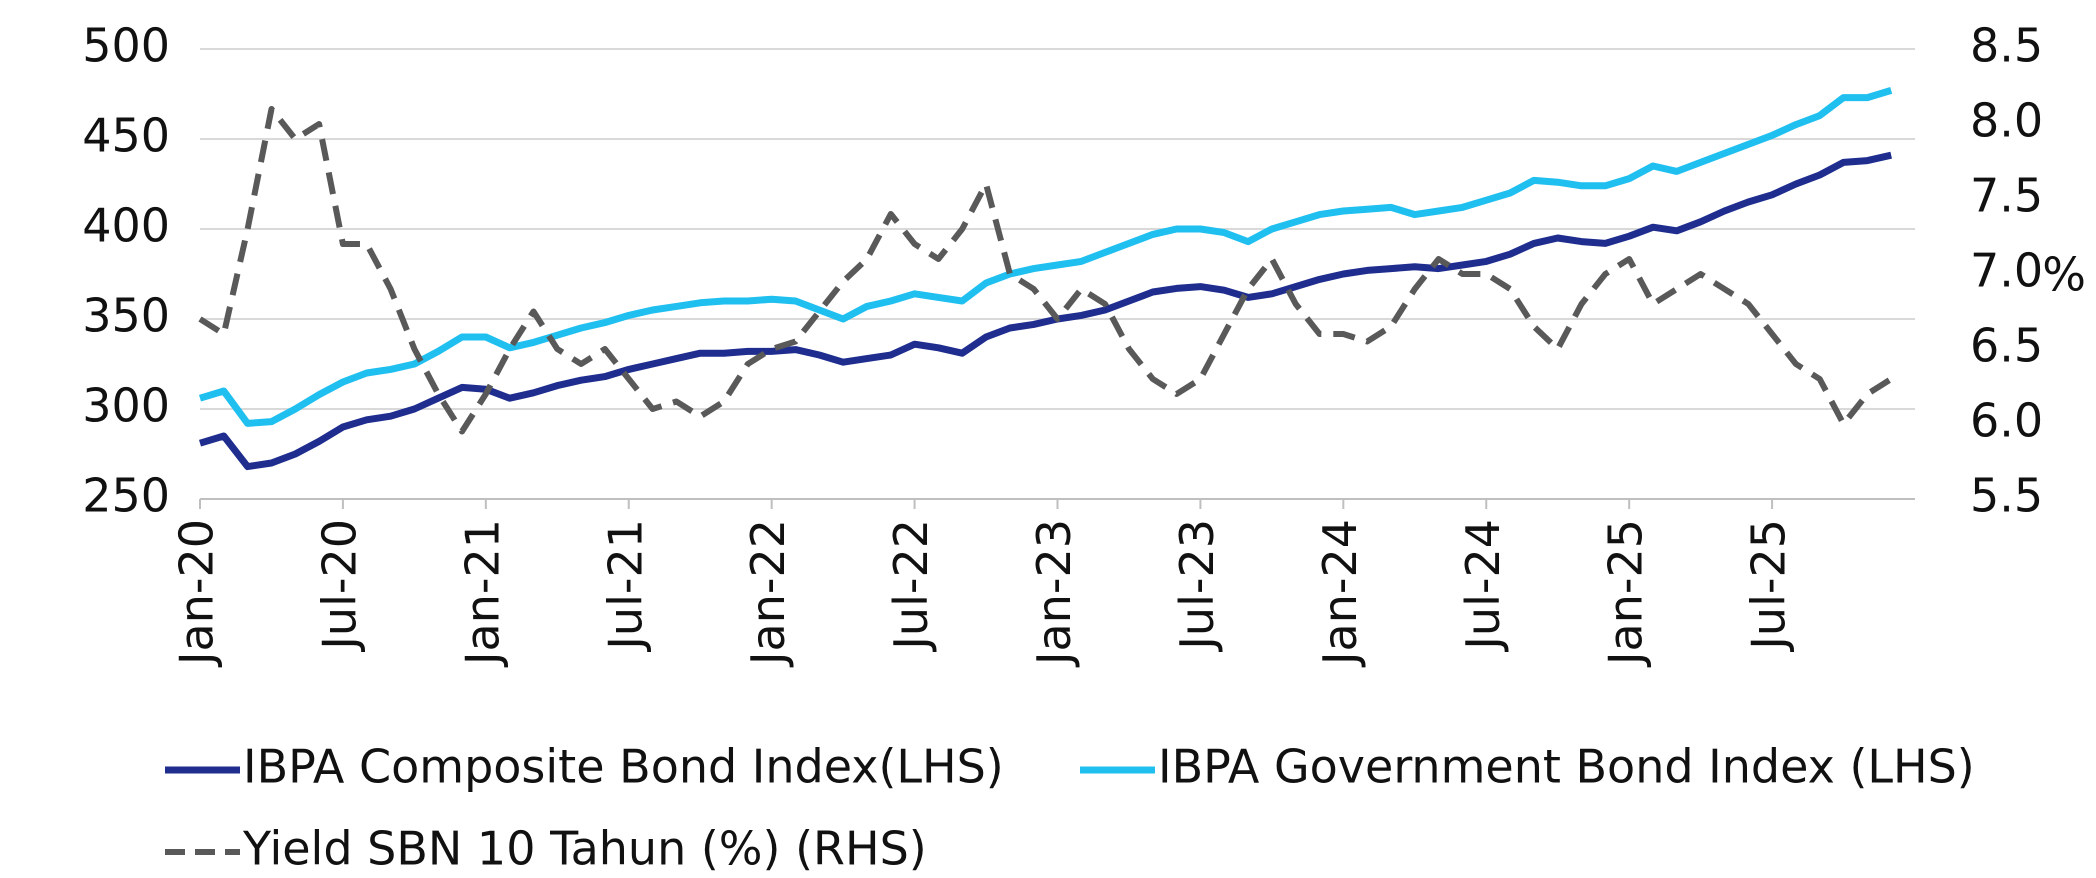 This screenshot has width=2096, height=878. What do you see at coordinates (126, 496) in the screenshot?
I see `y-tick-label: 250` at bounding box center [126, 496].